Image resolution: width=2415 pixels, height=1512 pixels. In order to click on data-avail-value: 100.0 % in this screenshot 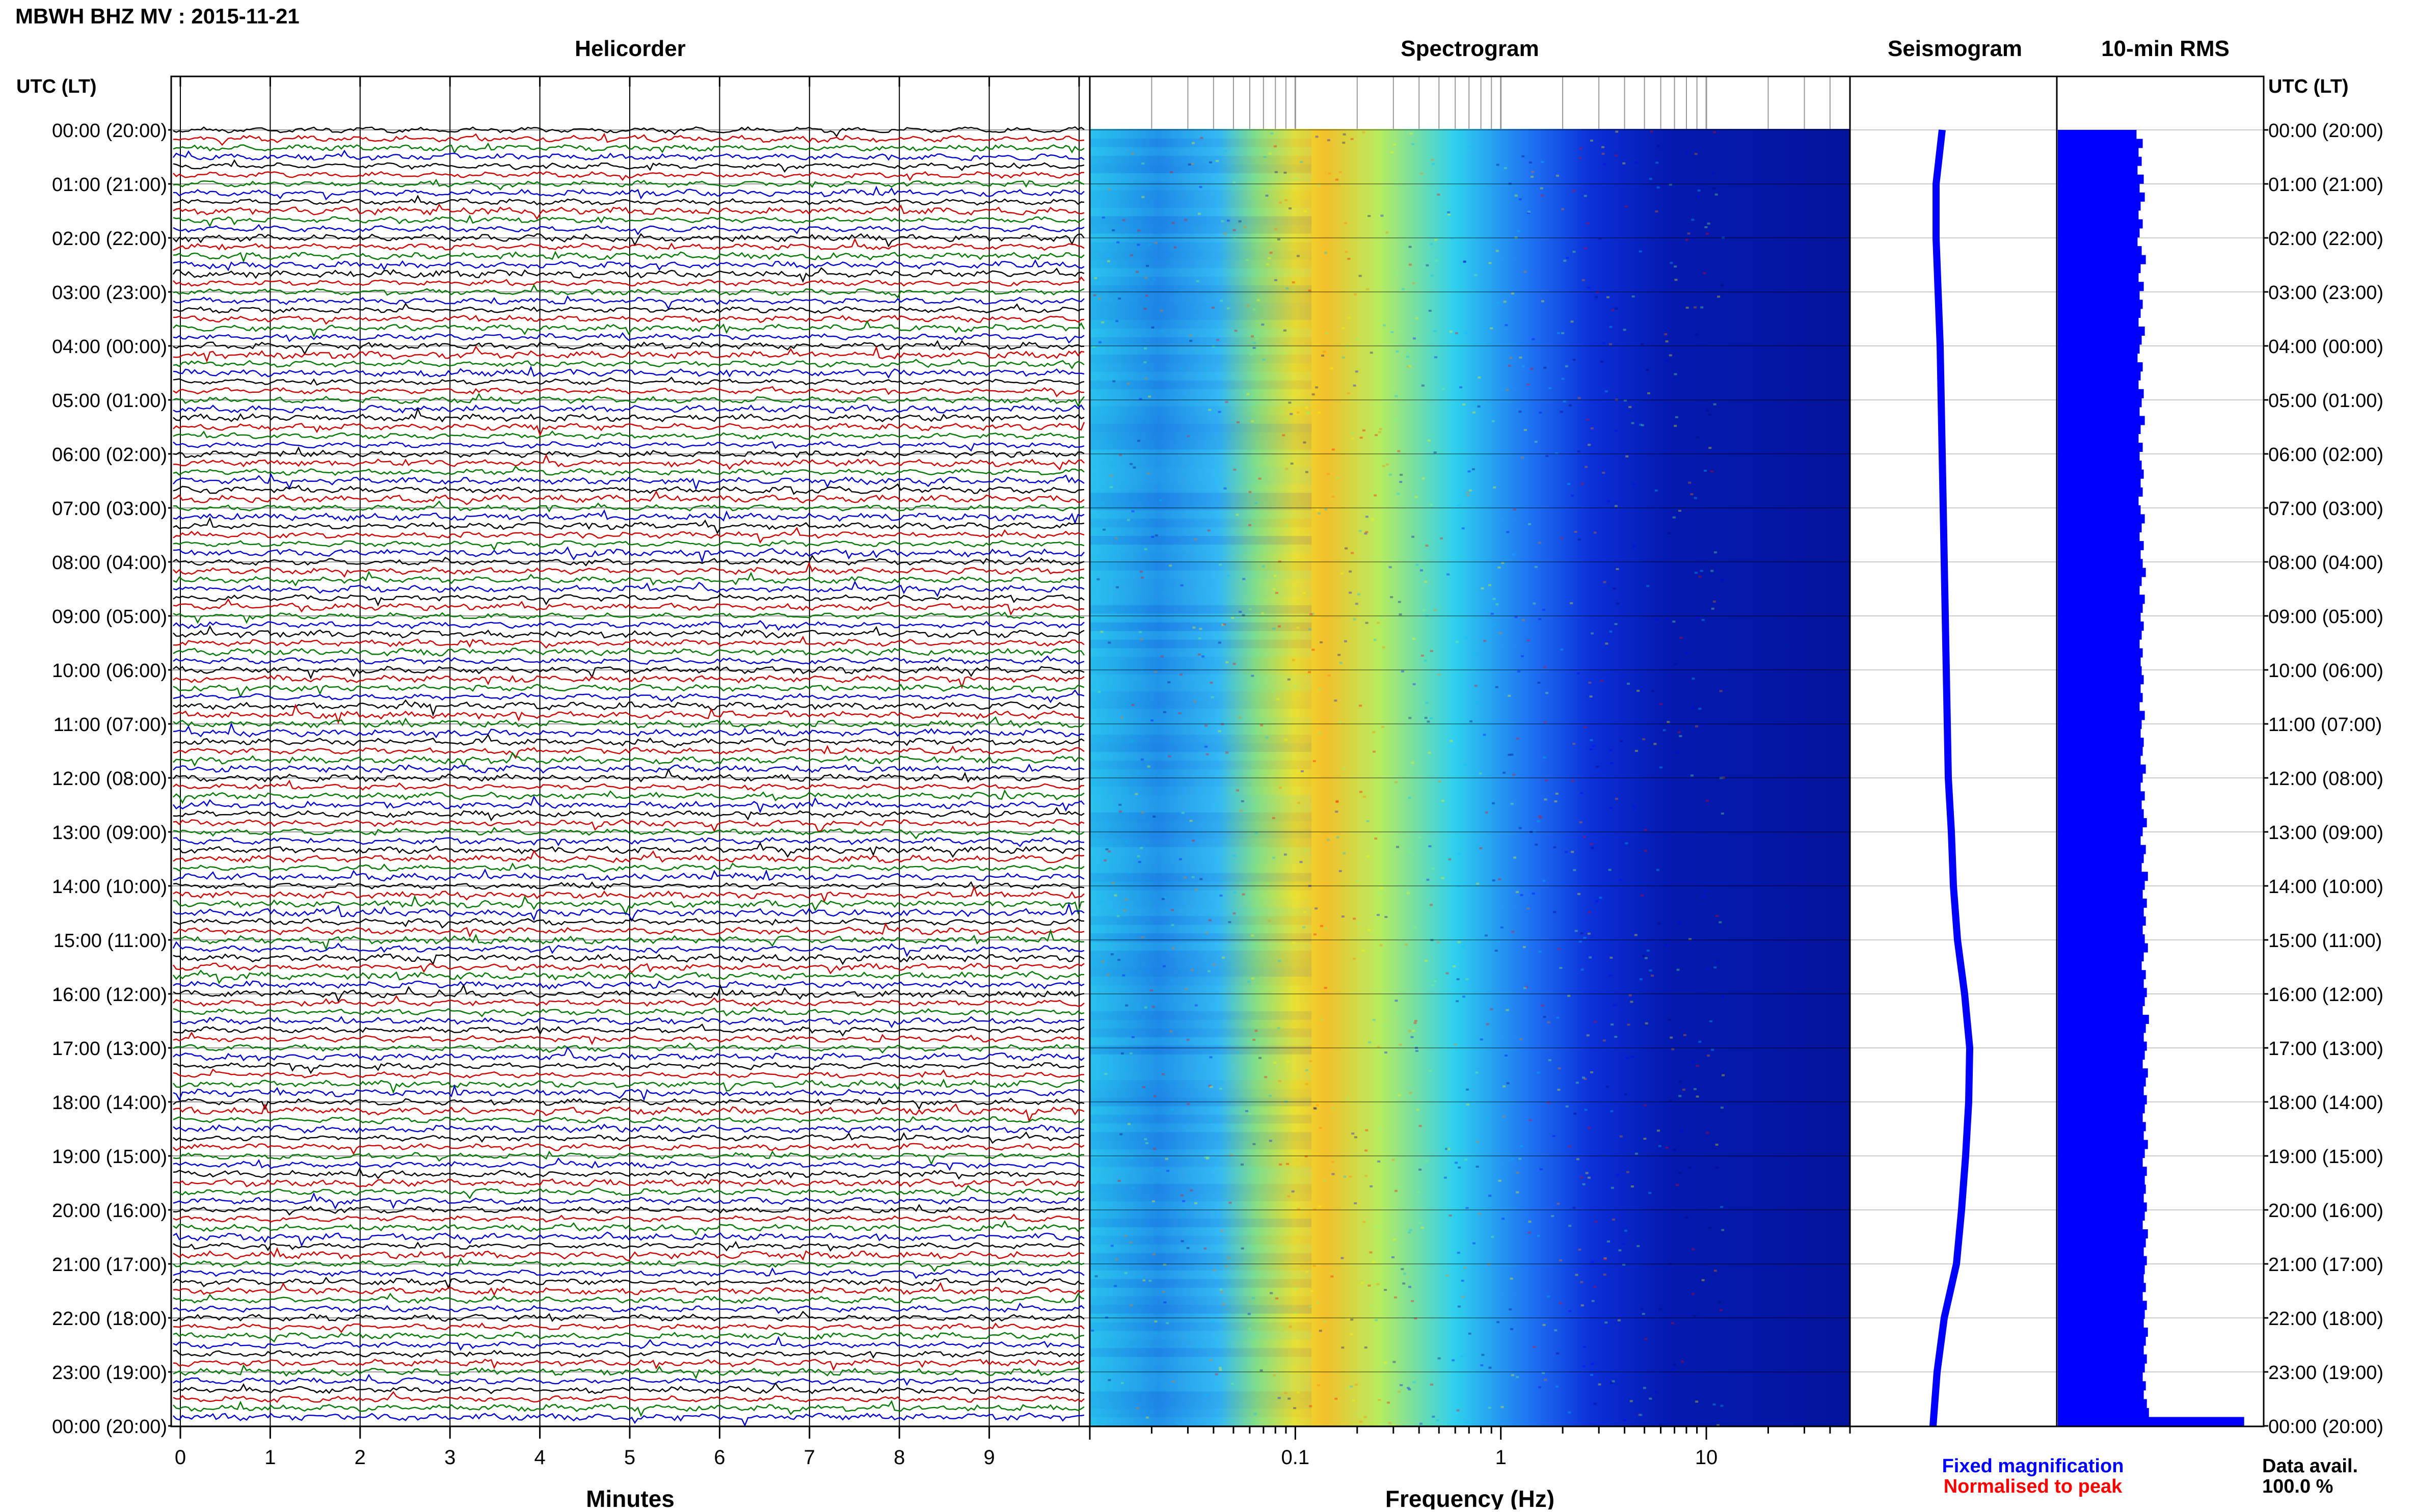, I will do `click(2297, 1486)`.